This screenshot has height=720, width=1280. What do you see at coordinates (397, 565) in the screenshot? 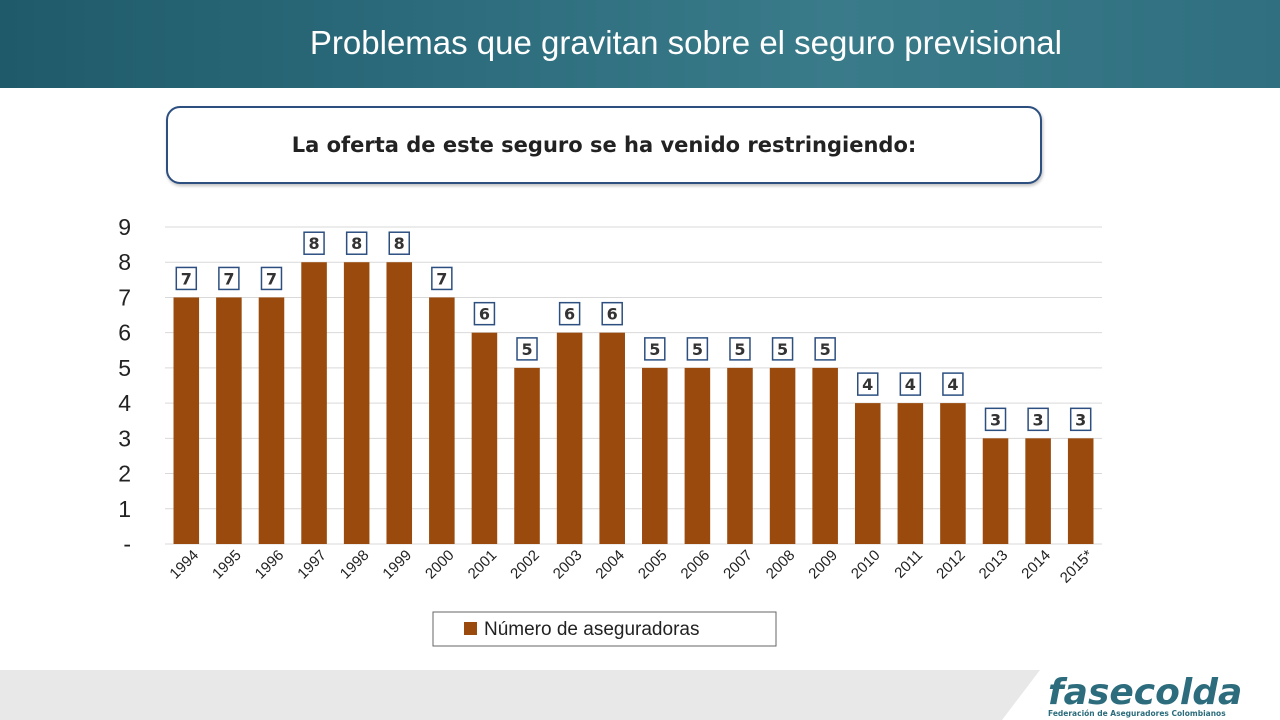
I see `x-tick-label: 1999` at bounding box center [397, 565].